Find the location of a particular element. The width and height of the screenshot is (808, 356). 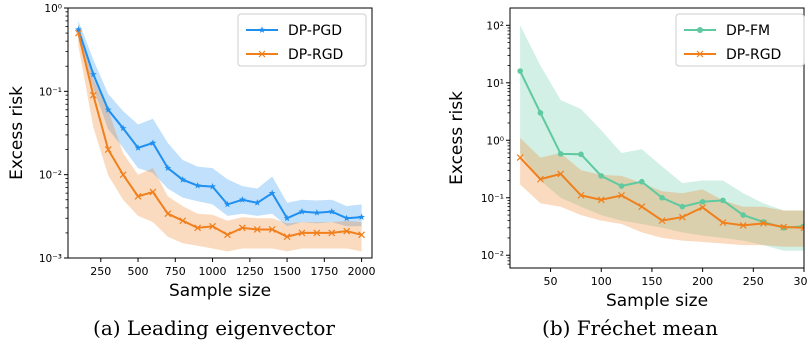

x-tick-label: 1250 is located at coordinates (250, 271).